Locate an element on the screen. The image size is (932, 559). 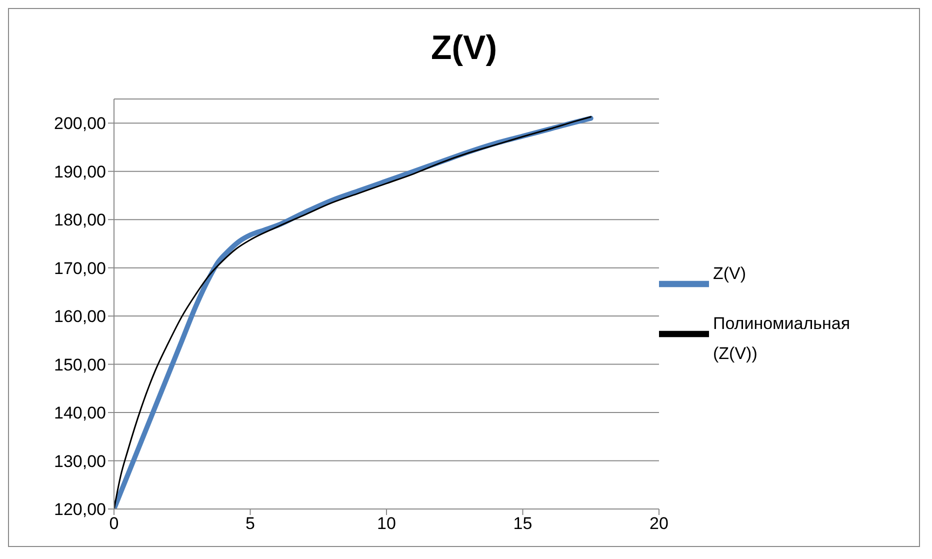
legend-label: Z(V) is located at coordinates (729, 274).